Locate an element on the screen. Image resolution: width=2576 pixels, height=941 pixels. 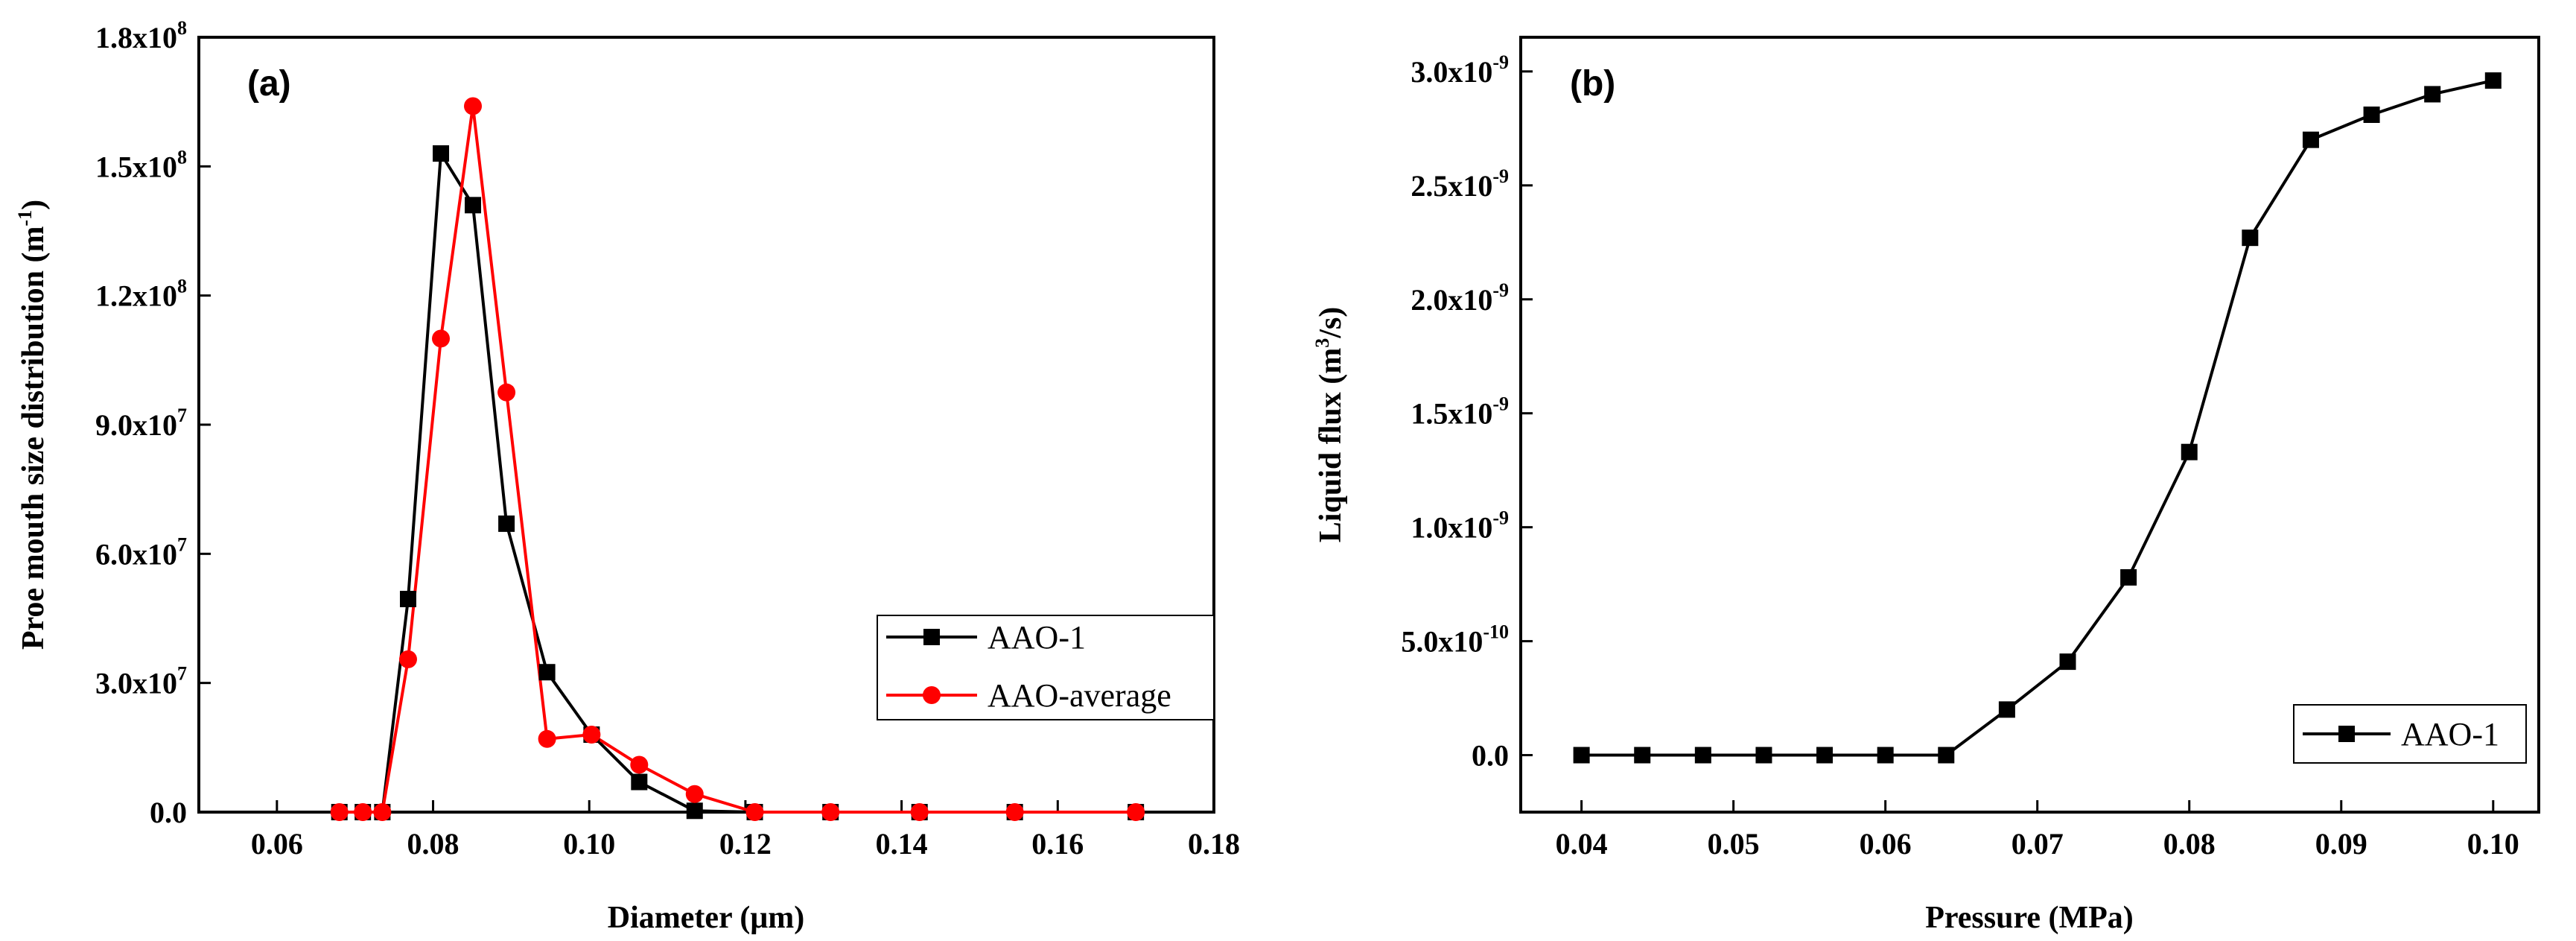
y-tick-label: 1.5x10⁸ is located at coordinates (141, 165).